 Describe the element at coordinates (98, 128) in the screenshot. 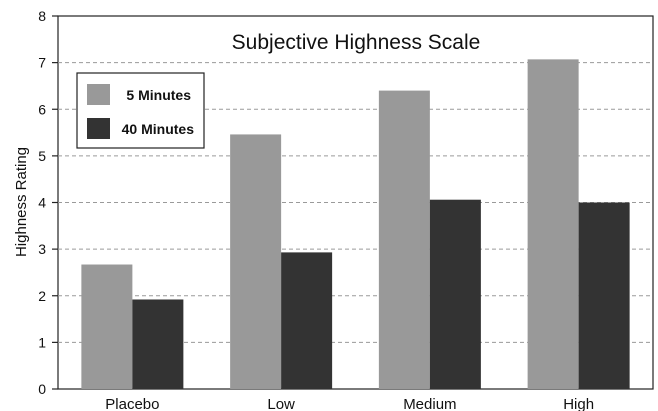

I see `legend-swatch-40-minutes` at that location.